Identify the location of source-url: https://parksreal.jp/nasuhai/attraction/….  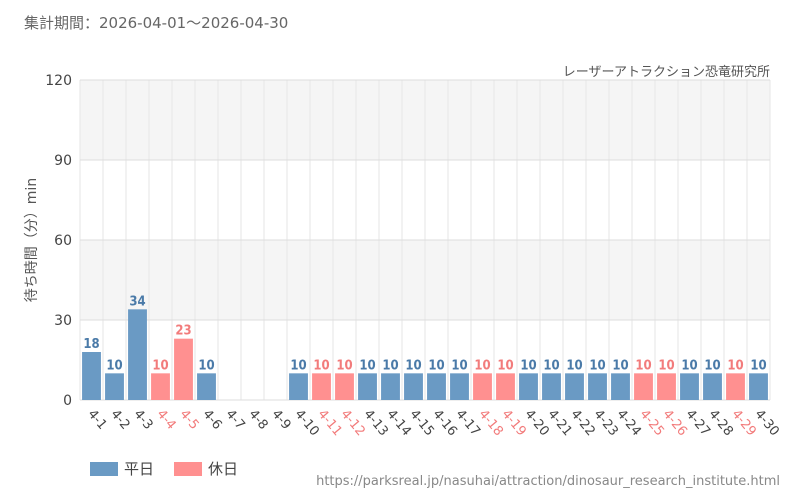
(548, 481).